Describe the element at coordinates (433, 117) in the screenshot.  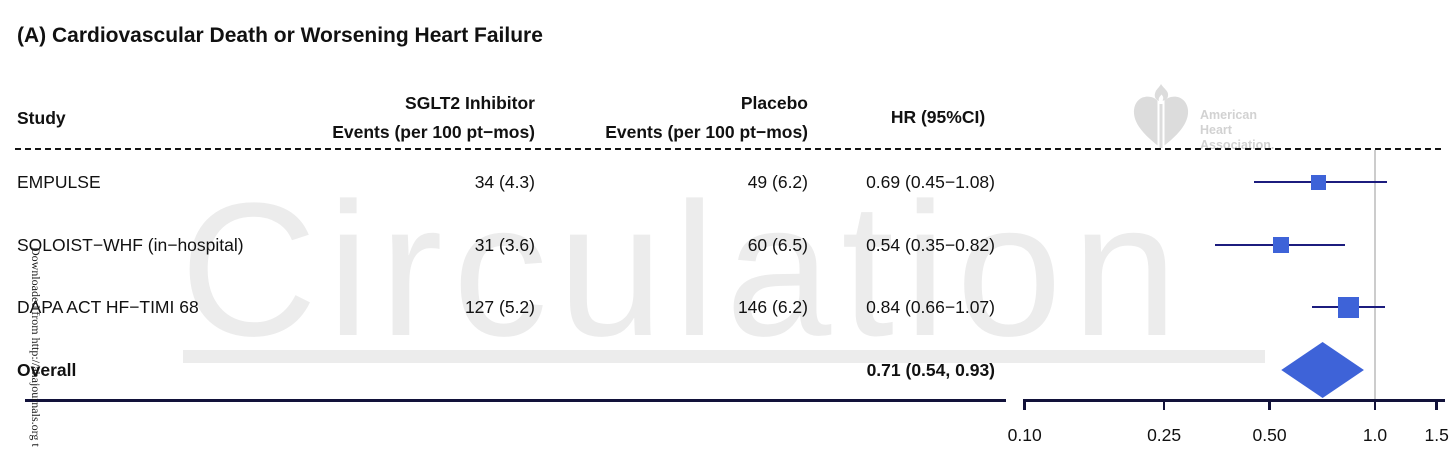
I see `column-header-sglt2-events: SGLT2 Inhibitor Events (per 100 pt−mos)` at that location.